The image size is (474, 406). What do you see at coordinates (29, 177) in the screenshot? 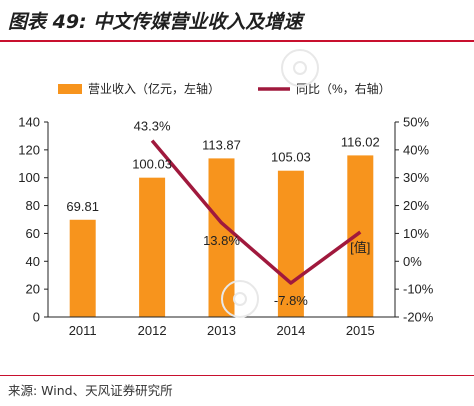
I see `left-tick-label: 100` at bounding box center [29, 177].